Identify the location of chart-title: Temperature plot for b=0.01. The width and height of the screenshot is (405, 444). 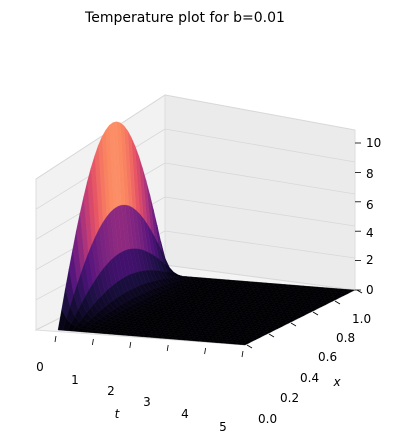
(184, 18).